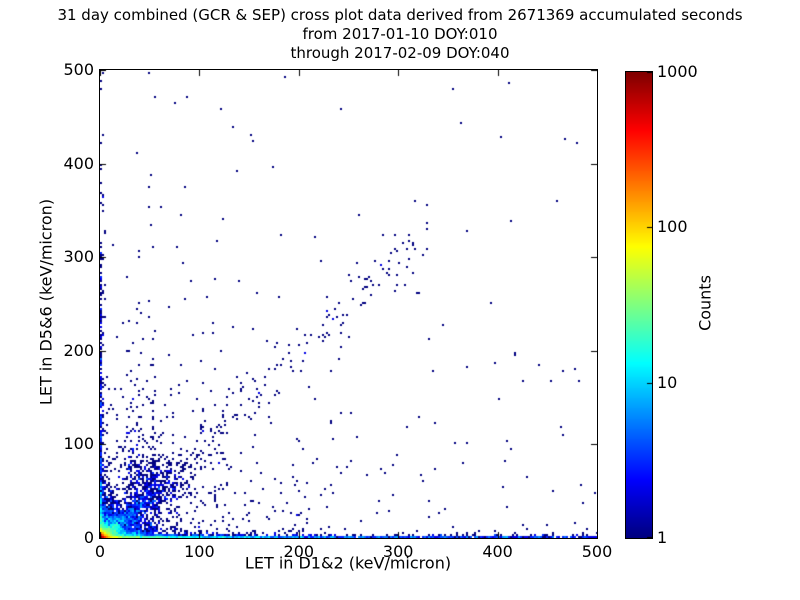 Image resolution: width=800 pixels, height=600 pixels. Describe the element at coordinates (348, 563) in the screenshot. I see `x-axis-label: LET in D1&2 (keV/micron)` at that location.